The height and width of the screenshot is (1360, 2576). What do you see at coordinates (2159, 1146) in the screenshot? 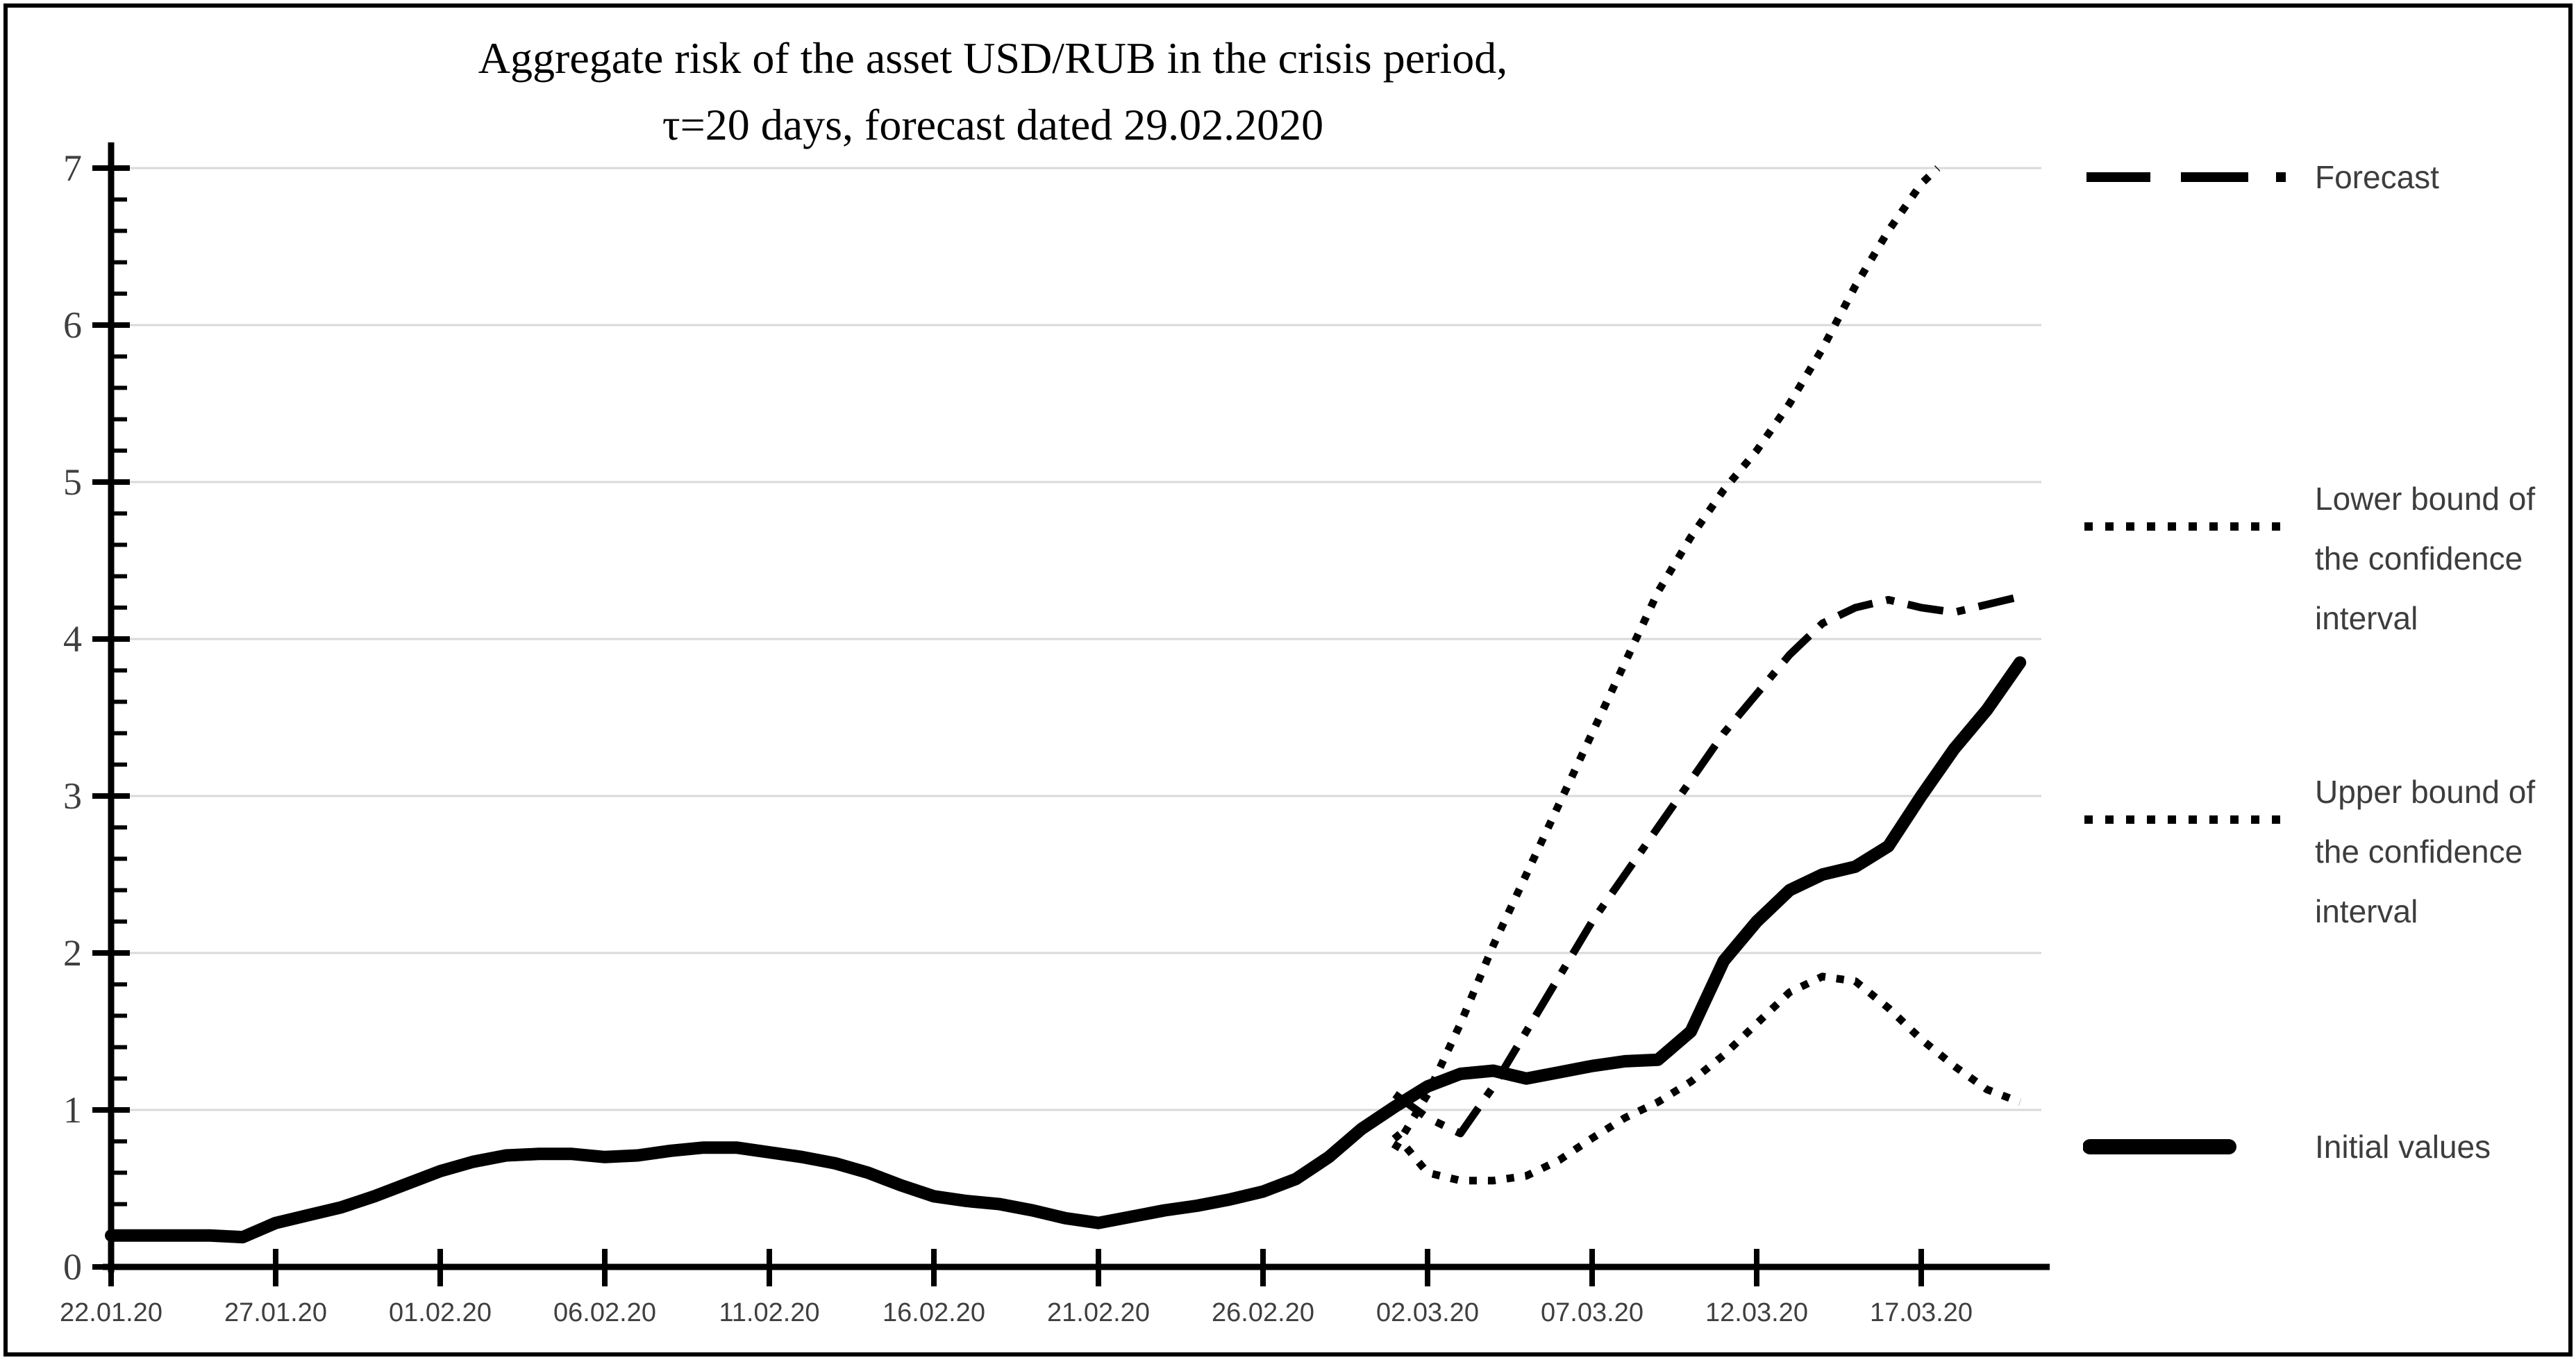
I see `solid-line-swatch` at bounding box center [2159, 1146].